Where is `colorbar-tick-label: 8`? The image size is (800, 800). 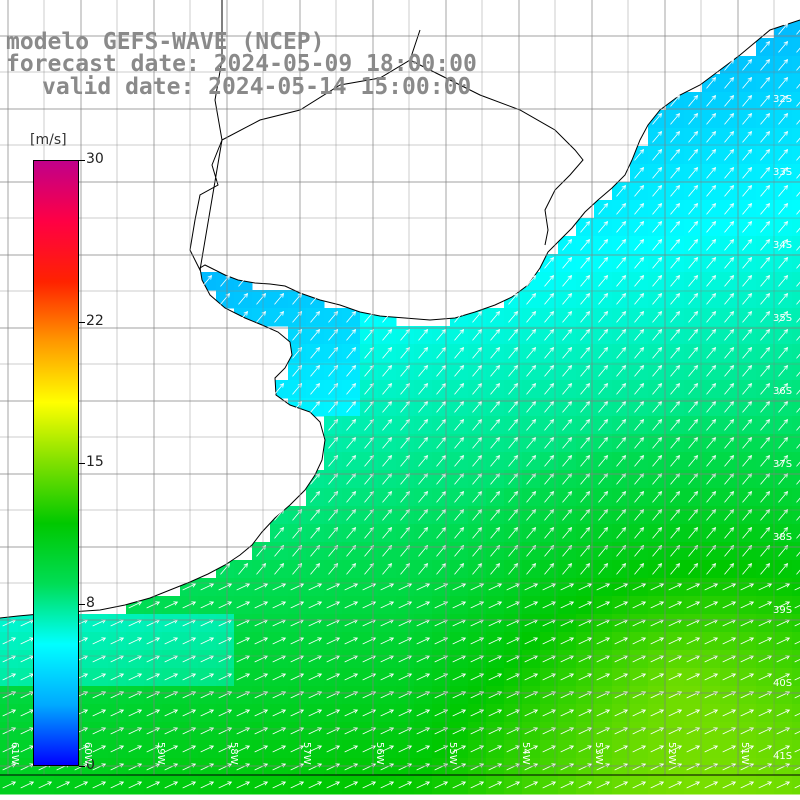
colorbar-tick-label: 8 is located at coordinates (90, 603).